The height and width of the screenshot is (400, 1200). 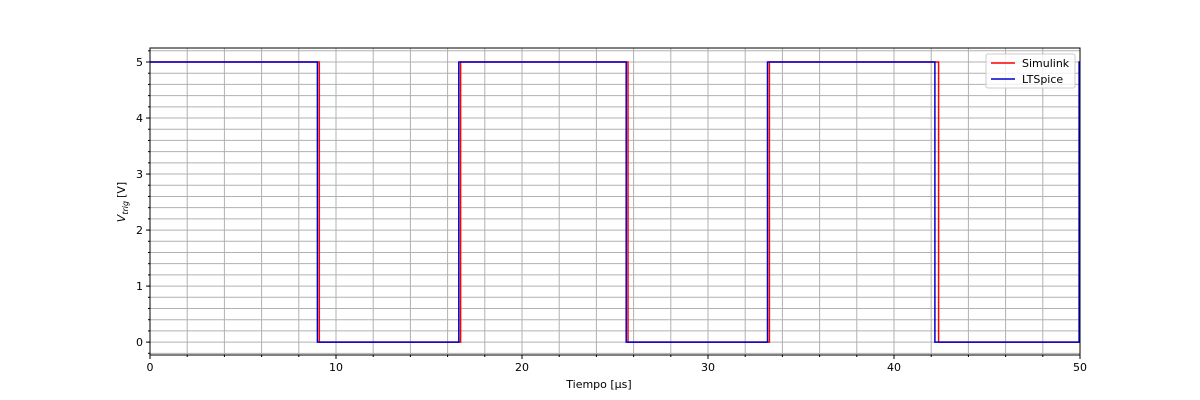 What do you see at coordinates (1080, 367) in the screenshot?
I see `x-tick-label: 50` at bounding box center [1080, 367].